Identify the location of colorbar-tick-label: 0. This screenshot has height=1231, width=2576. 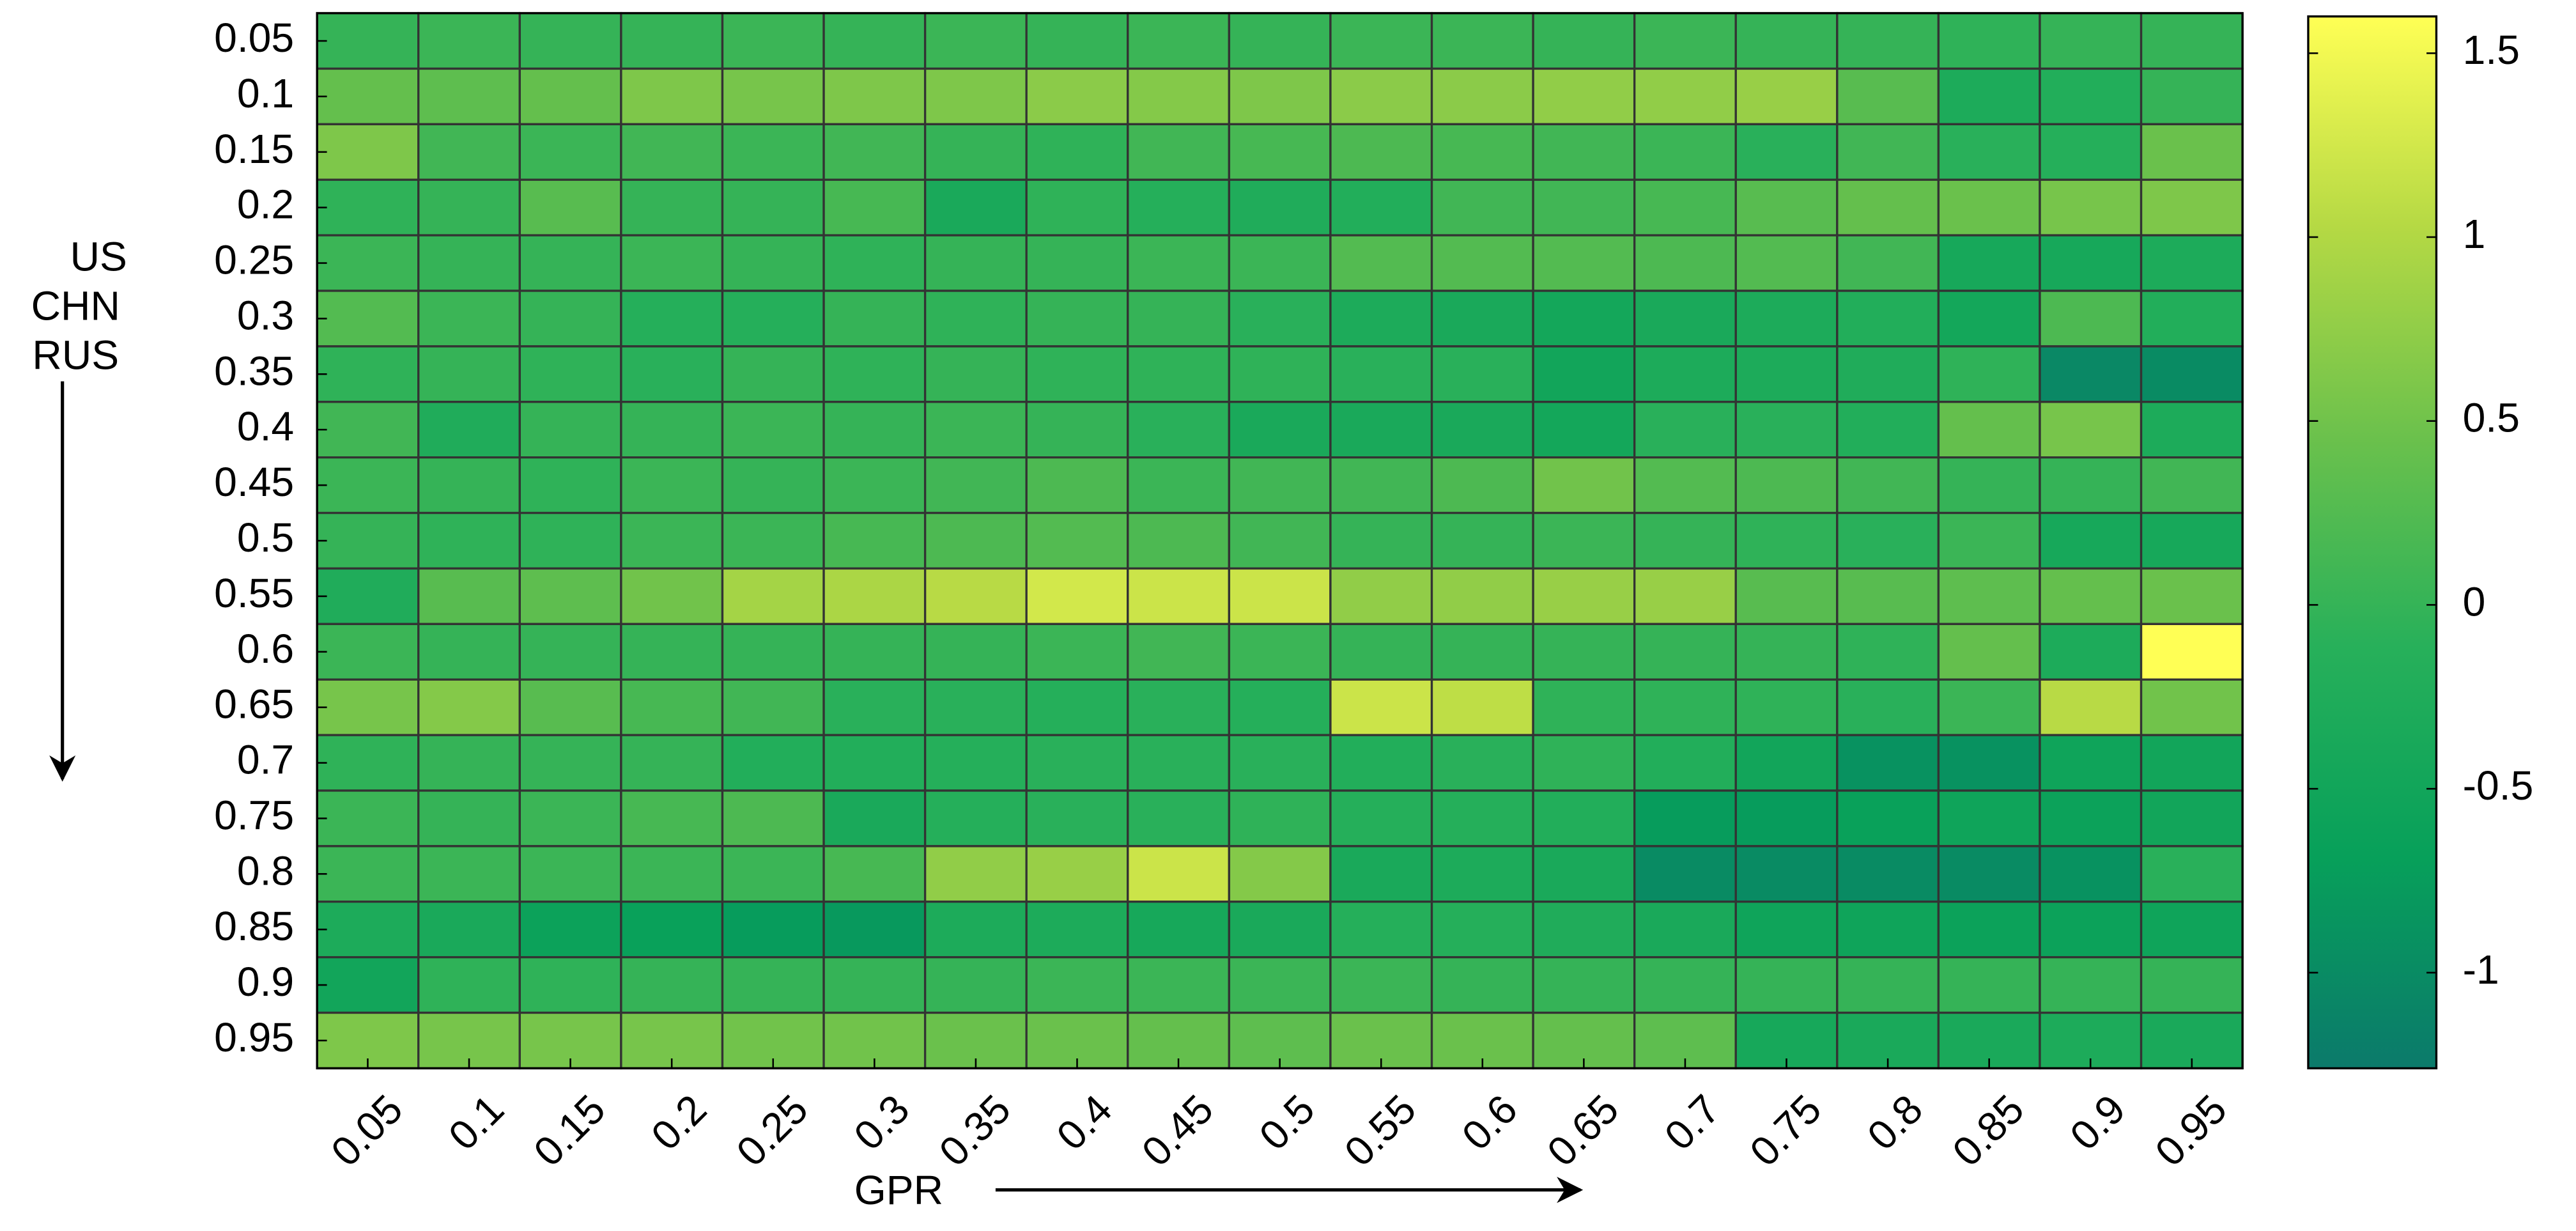
(2474, 601).